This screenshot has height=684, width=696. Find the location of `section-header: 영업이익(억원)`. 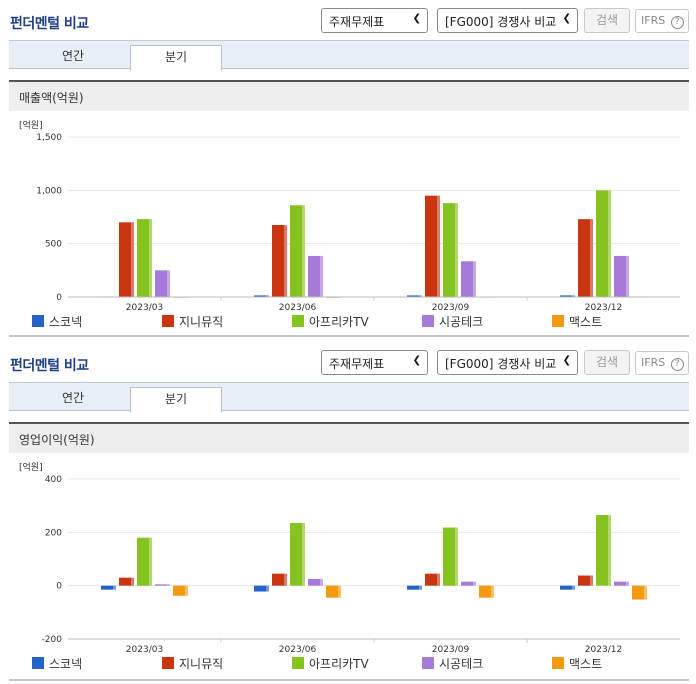

section-header: 영업이익(억원) is located at coordinates (349, 437).